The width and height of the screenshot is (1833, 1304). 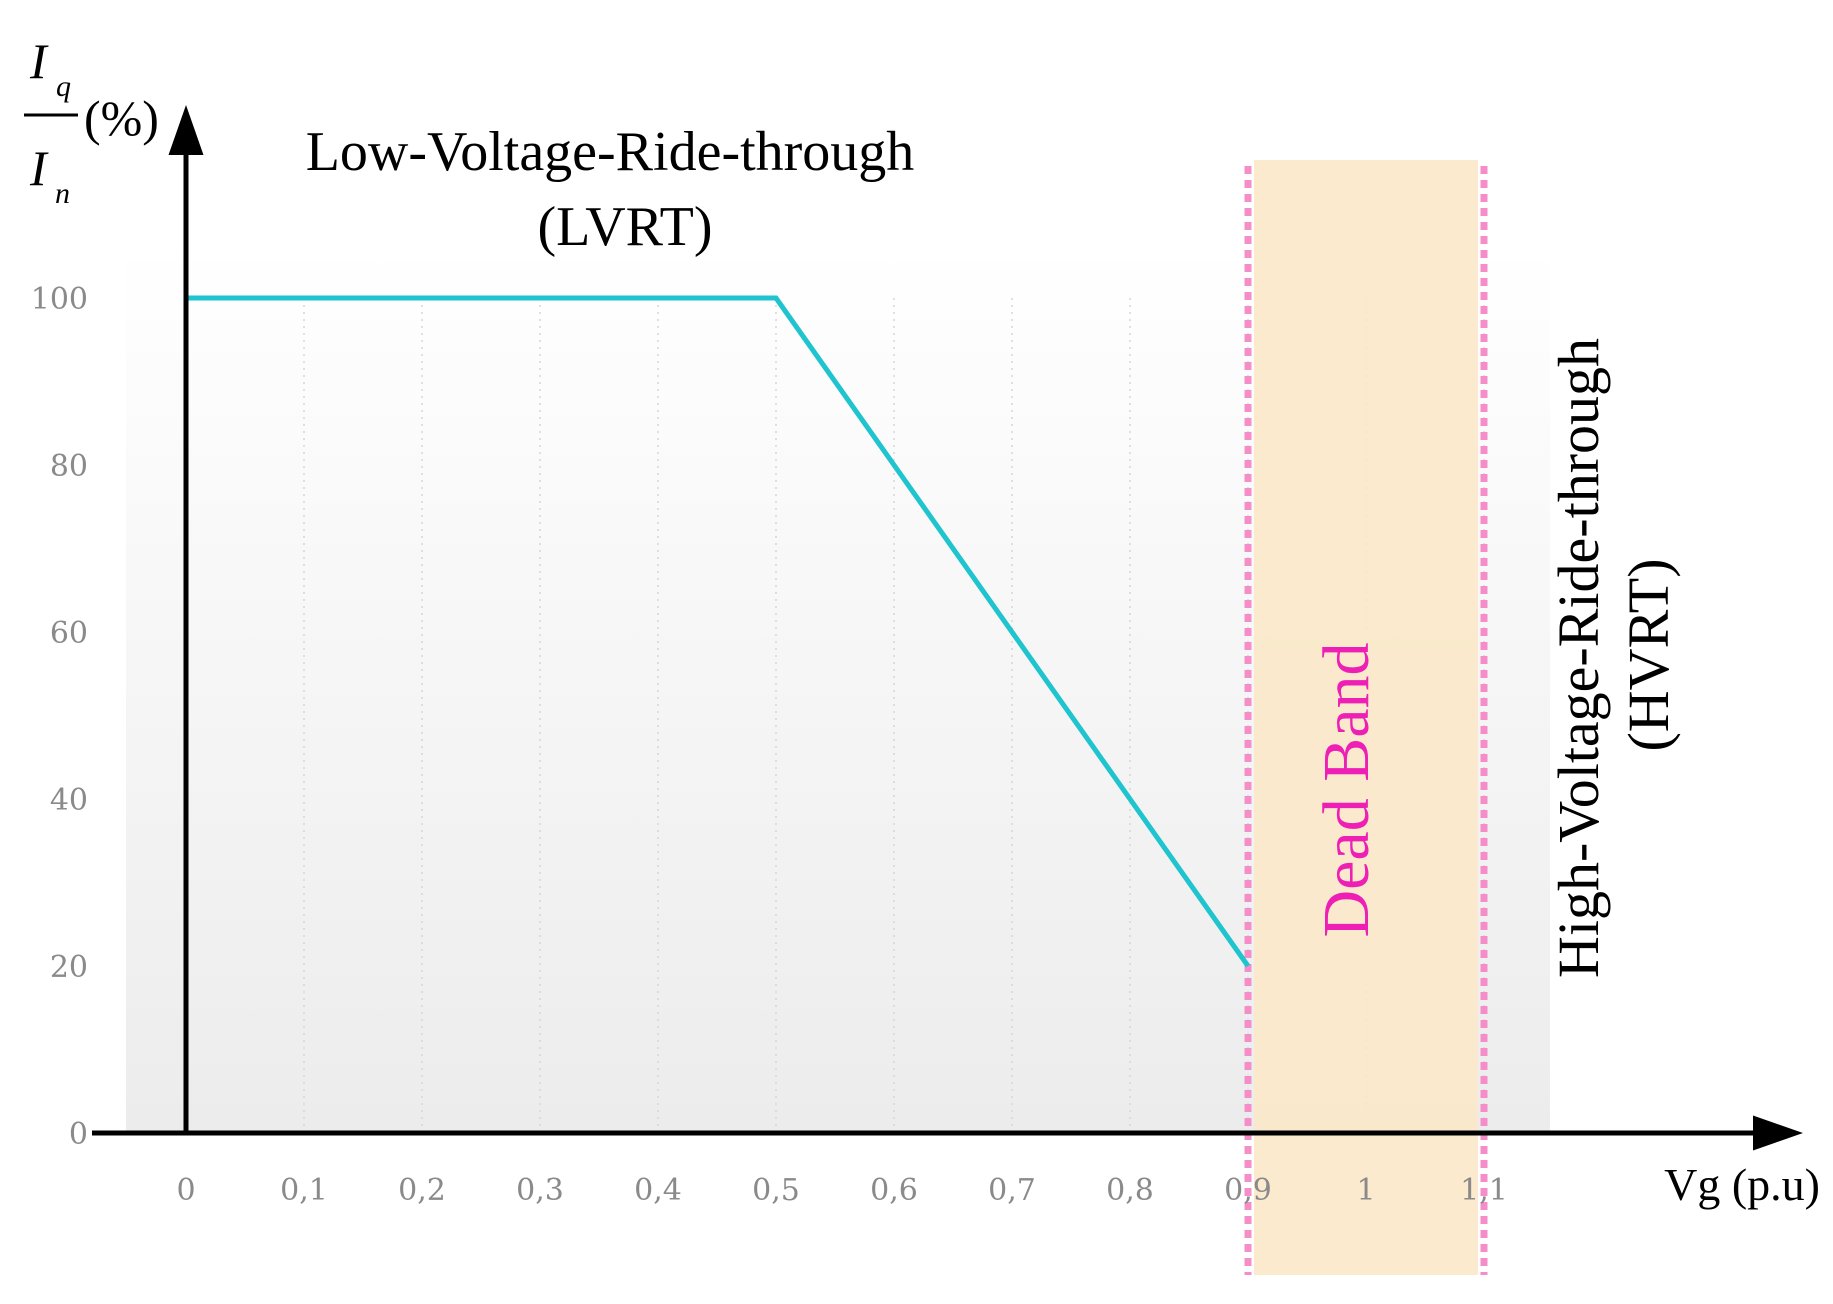 What do you see at coordinates (185, 1190) in the screenshot?
I see `x-tick-label: 0` at bounding box center [185, 1190].